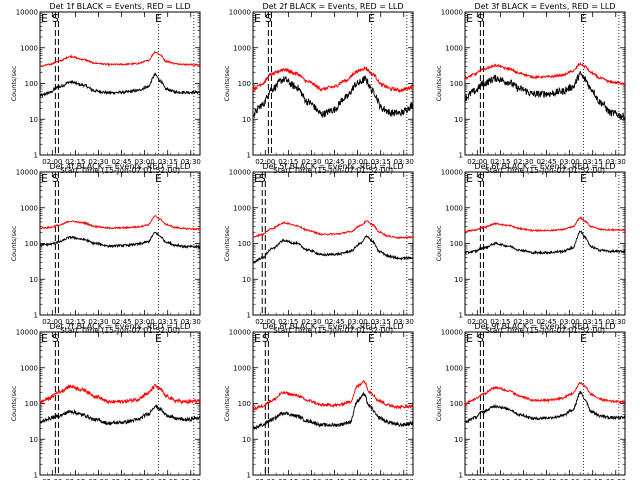 The height and width of the screenshot is (480, 640). I want to click on plot-title: Det 5f BLACK = Events, RED = LLD, so click(332, 166).